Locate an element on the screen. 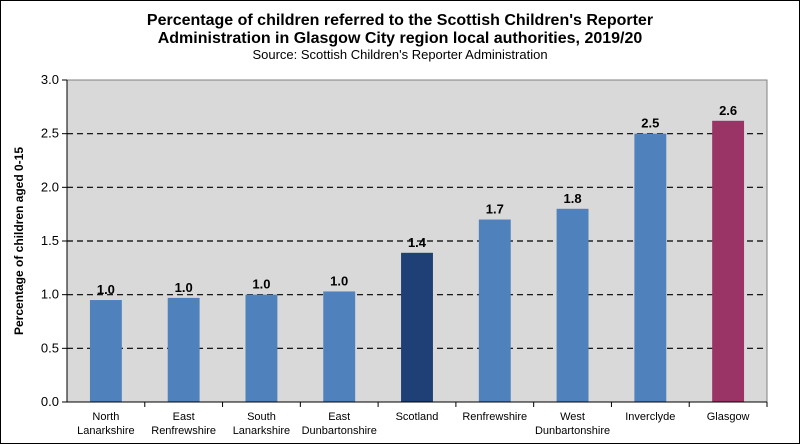 Image resolution: width=800 pixels, height=444 pixels. y-axis-label: Percentage of children aged 0-15 is located at coordinates (19, 241).